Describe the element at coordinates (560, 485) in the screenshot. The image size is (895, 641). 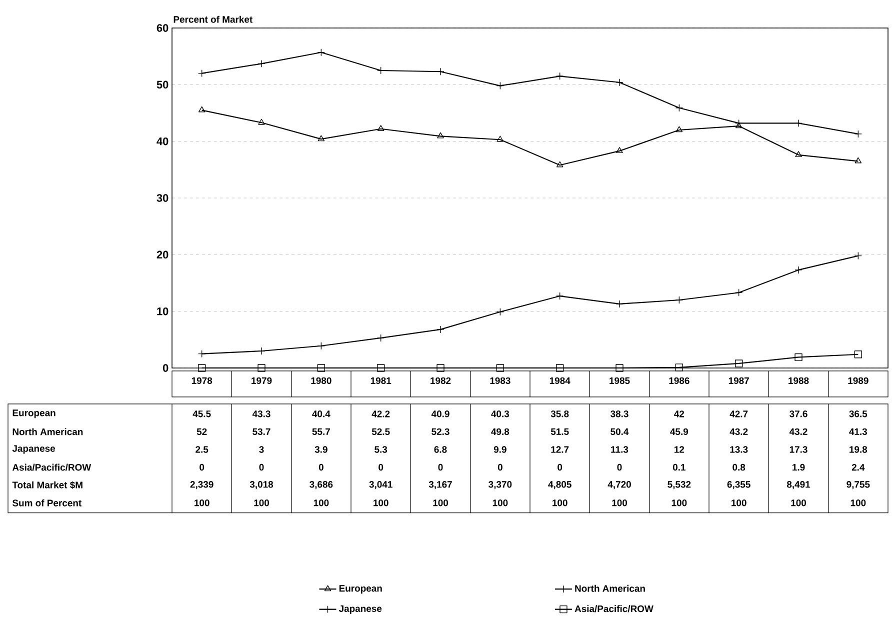
I see `text: 4,805` at that location.